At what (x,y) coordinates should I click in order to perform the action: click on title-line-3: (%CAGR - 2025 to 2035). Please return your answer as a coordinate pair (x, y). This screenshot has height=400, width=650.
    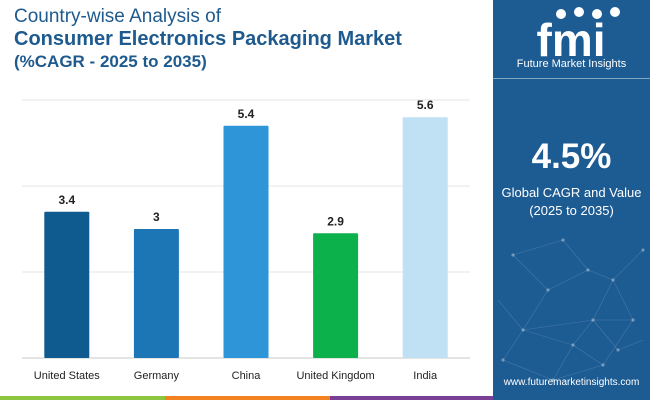
    Looking at the image, I should click on (110, 61).